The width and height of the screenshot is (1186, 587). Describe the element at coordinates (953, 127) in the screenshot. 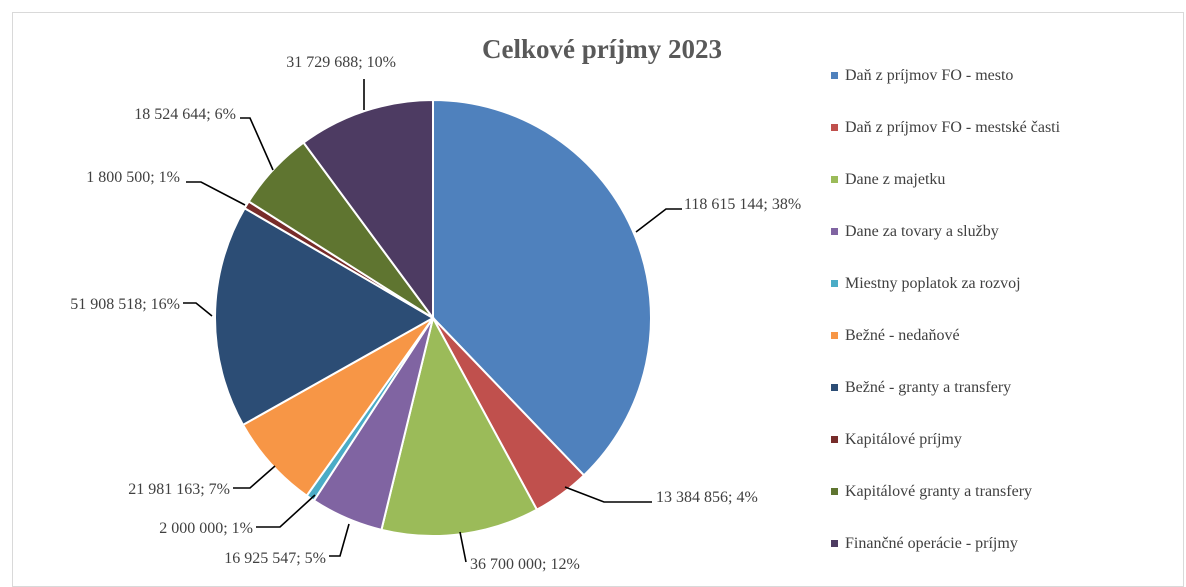

I see `legend-entry: Daň z príjmov FO - mestské časti` at that location.